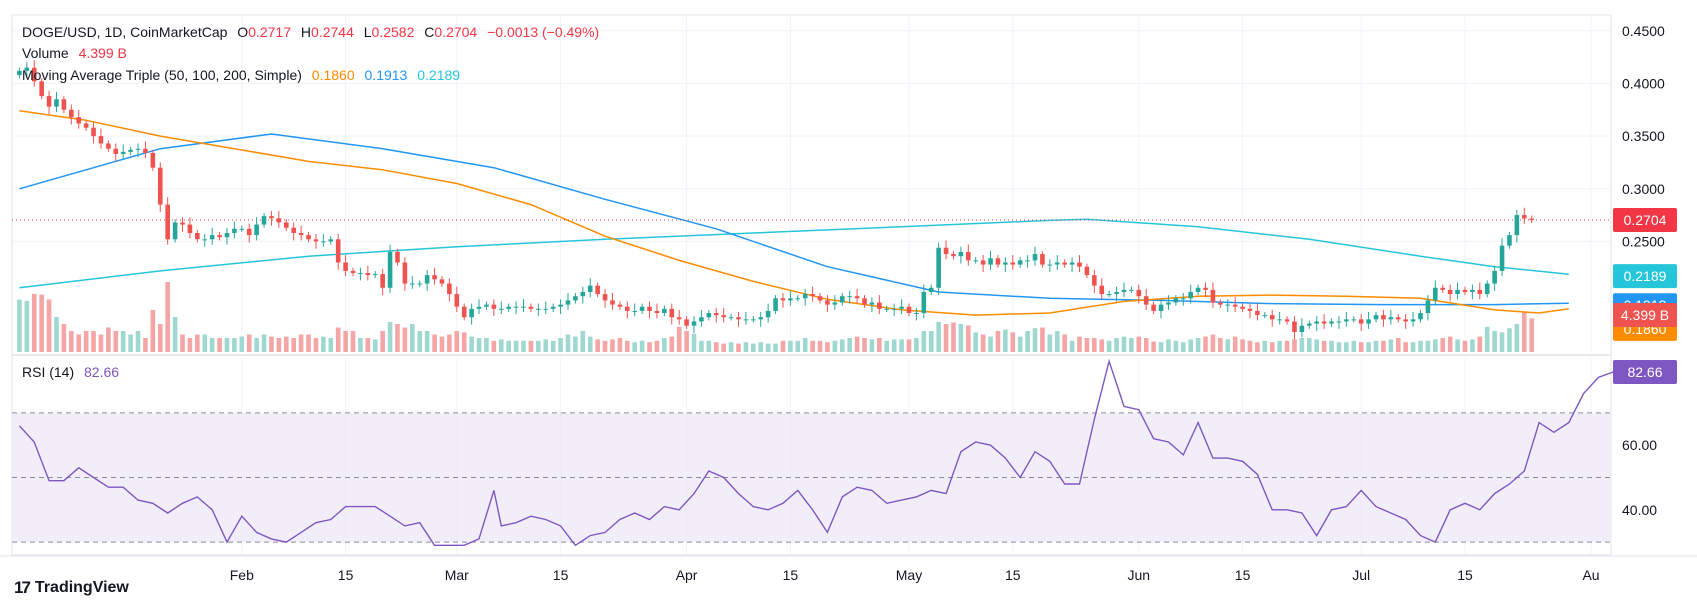 This screenshot has width=1697, height=607. I want to click on tradingview-logo: 17 TradingView, so click(71, 588).